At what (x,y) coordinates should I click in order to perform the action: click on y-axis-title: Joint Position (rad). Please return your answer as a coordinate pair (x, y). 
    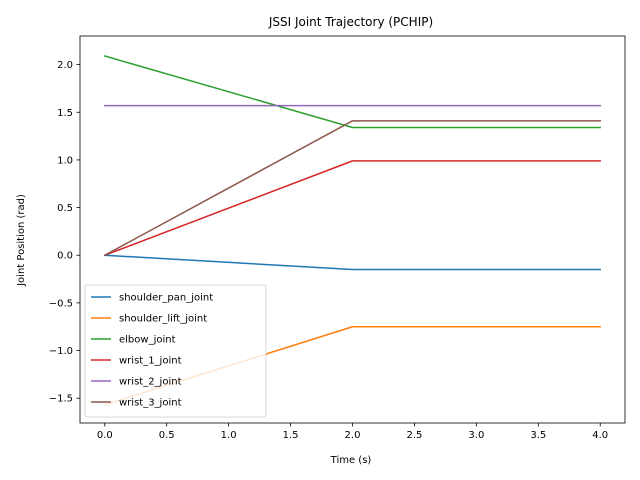
    Looking at the image, I should click on (21, 240).